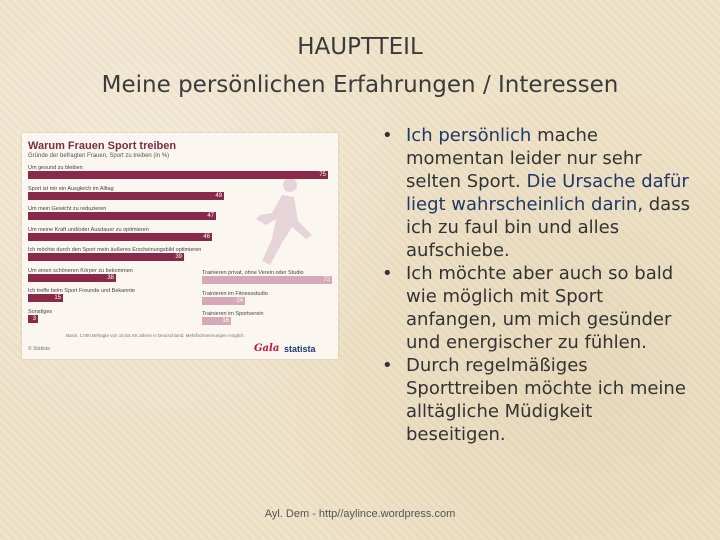  What do you see at coordinates (178, 175) in the screenshot?
I see `bar: 75` at bounding box center [178, 175].